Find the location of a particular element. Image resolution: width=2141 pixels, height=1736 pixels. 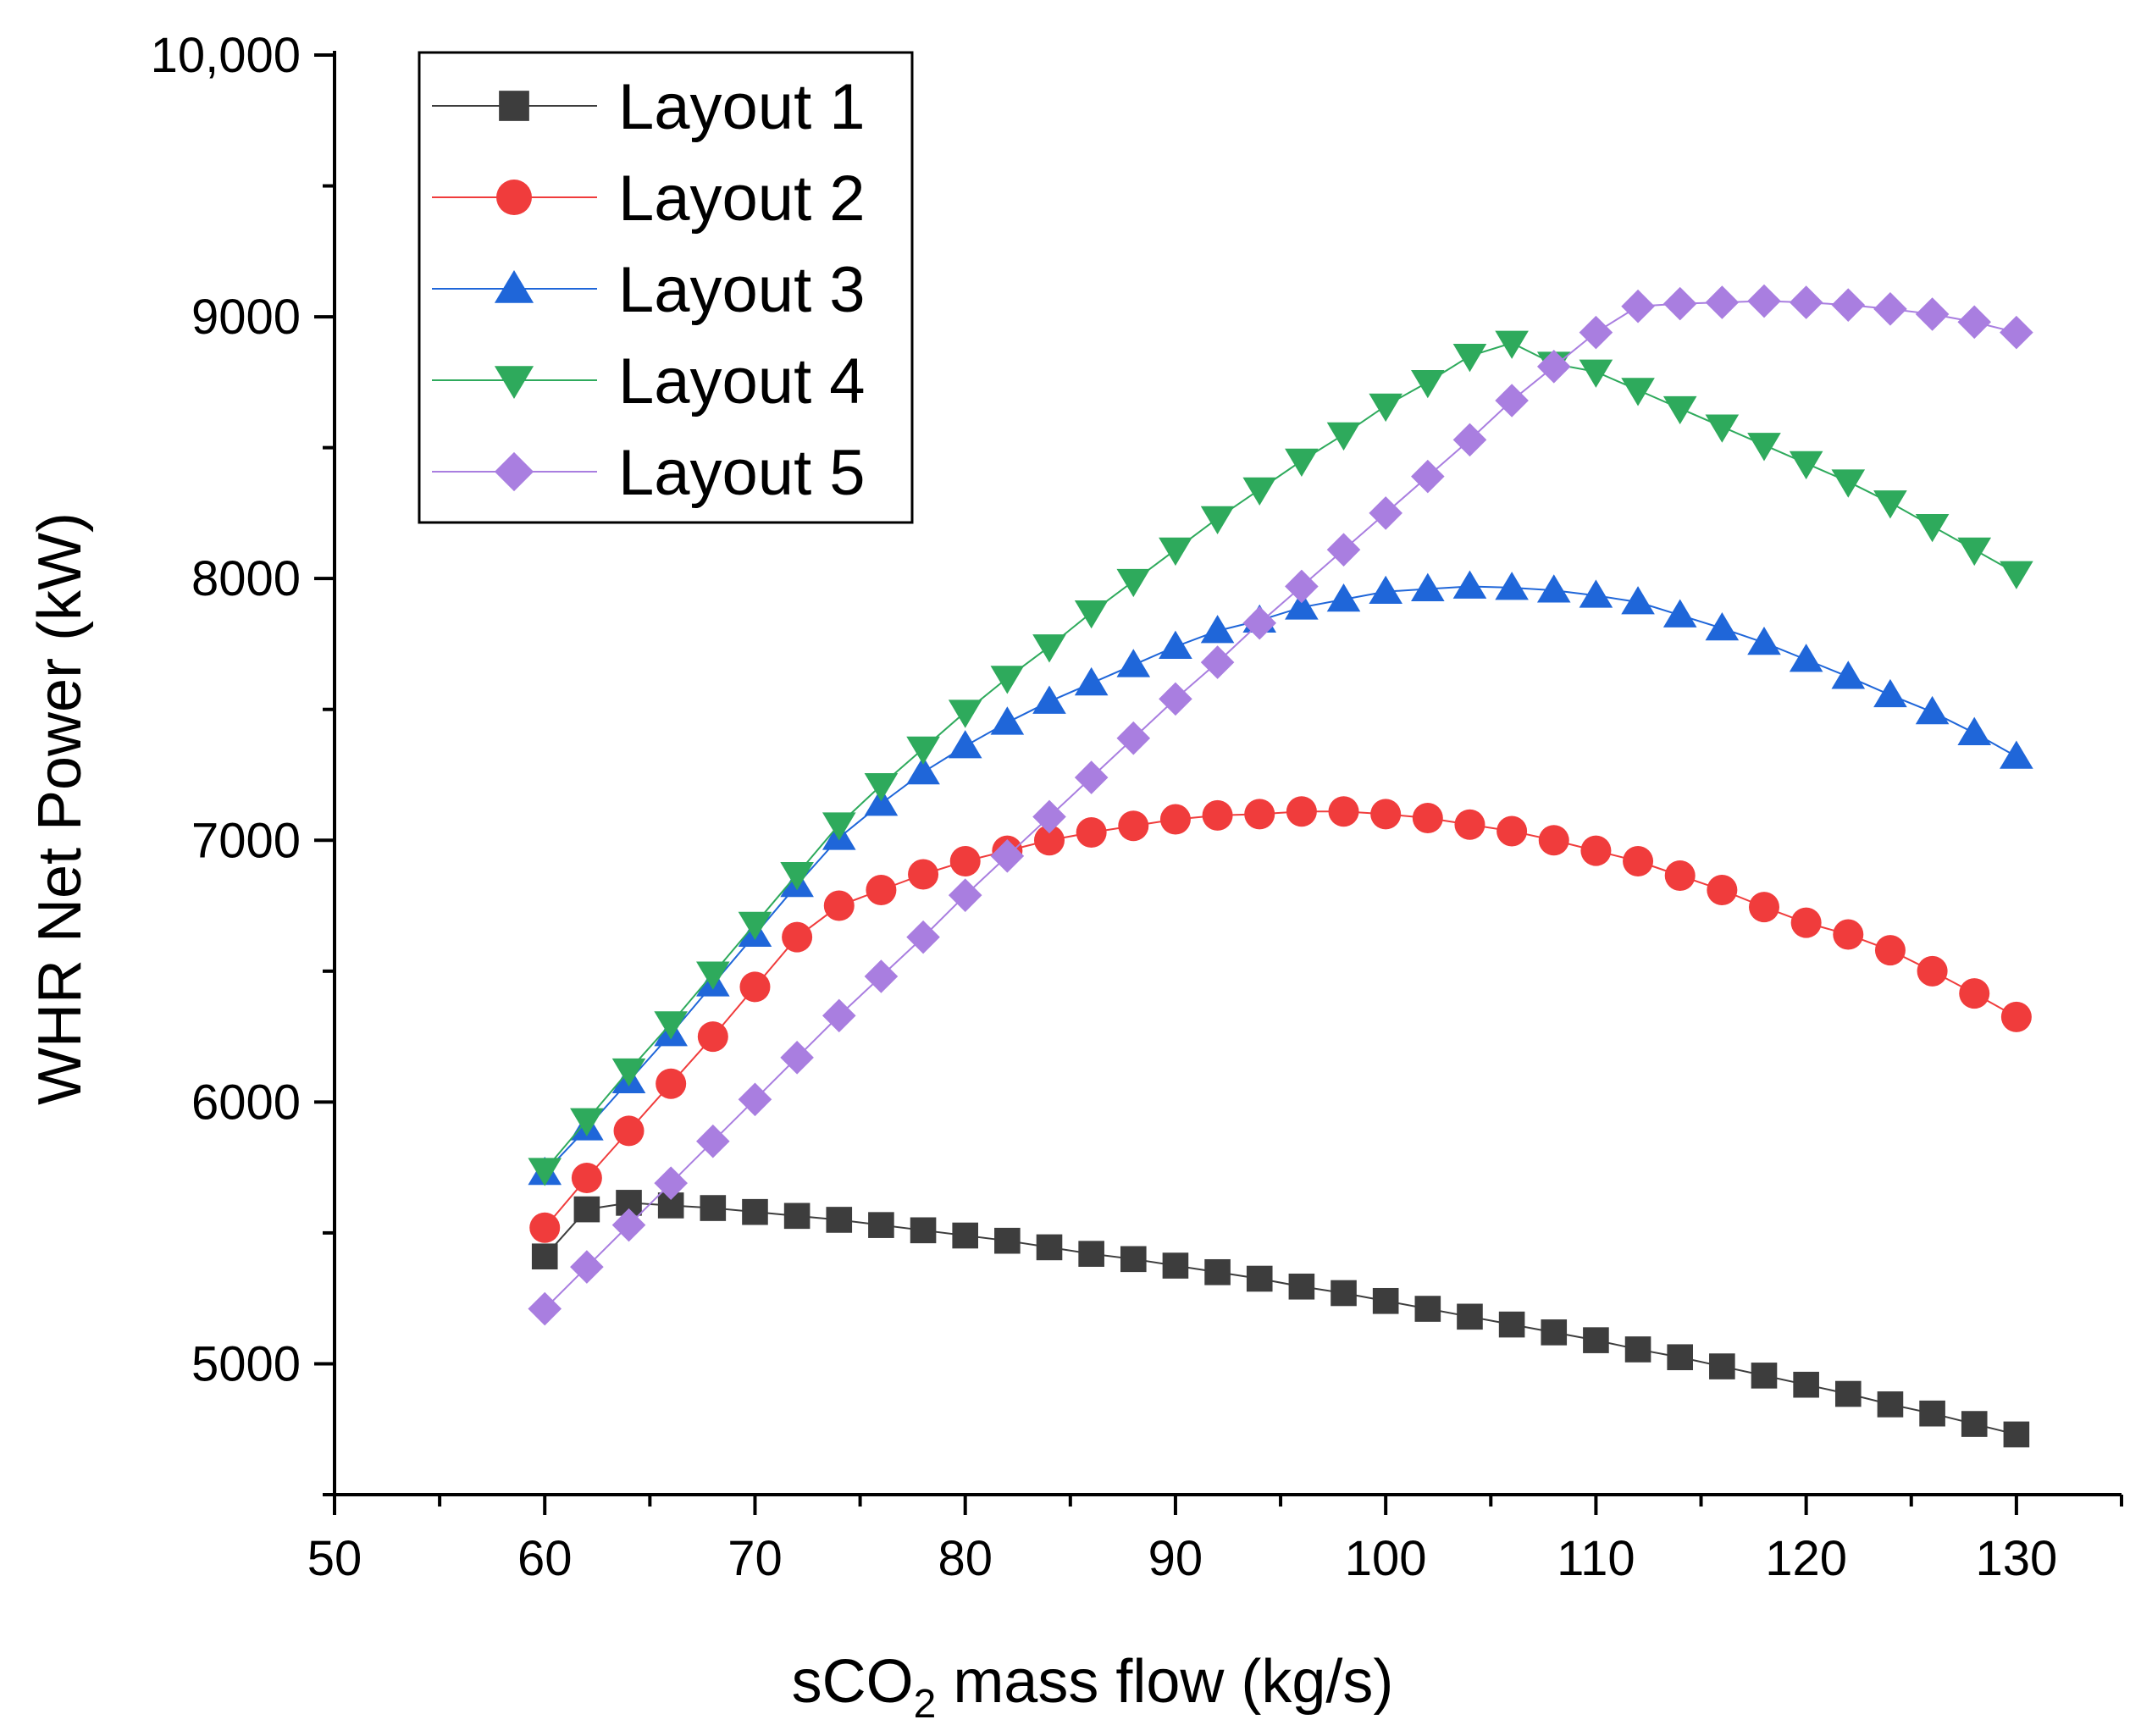

x-tick-label: 50 is located at coordinates (335, 1558).